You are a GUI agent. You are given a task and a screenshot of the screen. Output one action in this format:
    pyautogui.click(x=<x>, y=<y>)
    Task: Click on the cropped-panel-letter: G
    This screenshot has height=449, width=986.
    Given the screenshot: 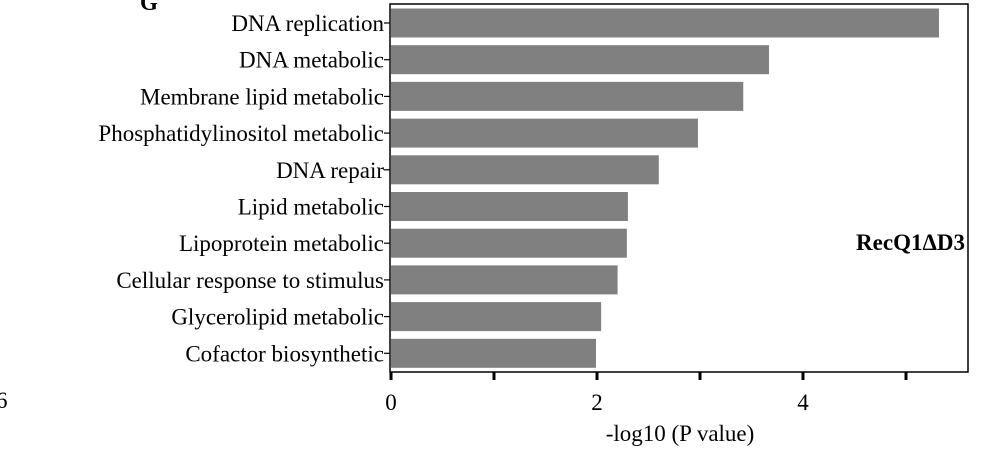 What is the action you would take?
    pyautogui.click(x=149, y=7)
    